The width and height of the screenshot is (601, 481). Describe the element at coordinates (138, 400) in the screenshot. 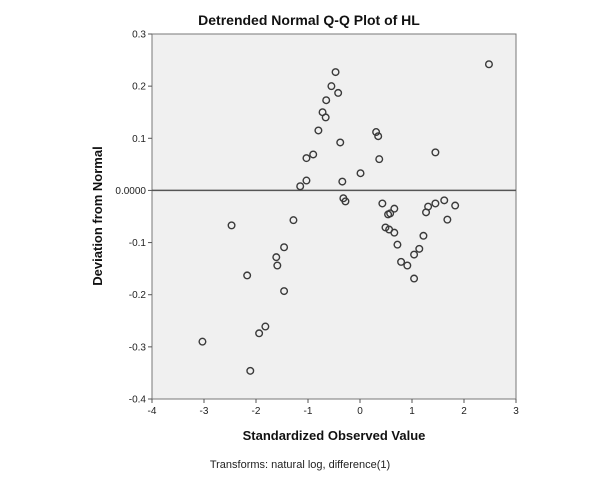

I see `y-tick-label: -0.4` at that location.